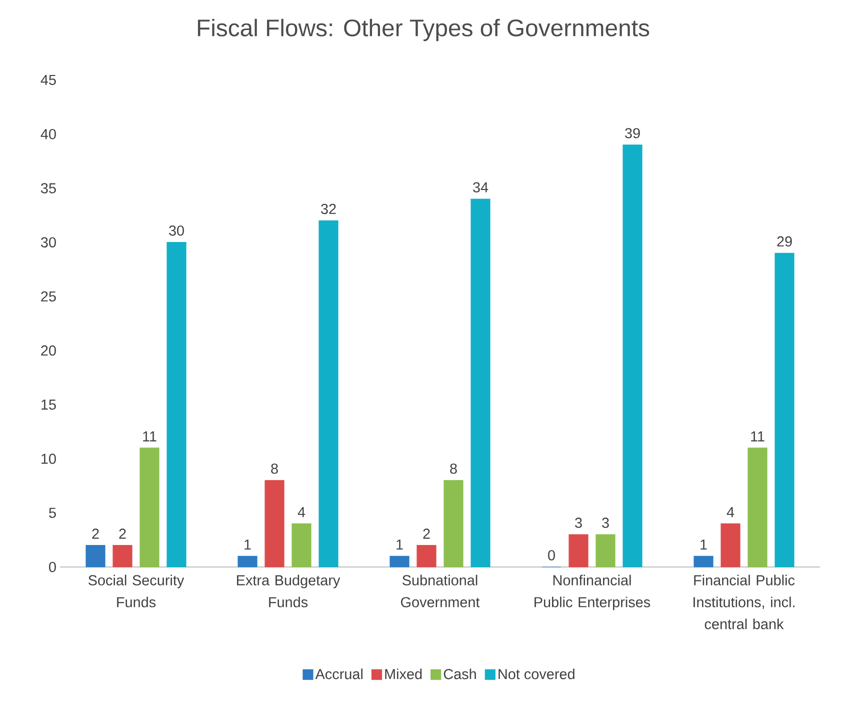  I want to click on x-tick-label: Subnational Government, so click(440, 591).